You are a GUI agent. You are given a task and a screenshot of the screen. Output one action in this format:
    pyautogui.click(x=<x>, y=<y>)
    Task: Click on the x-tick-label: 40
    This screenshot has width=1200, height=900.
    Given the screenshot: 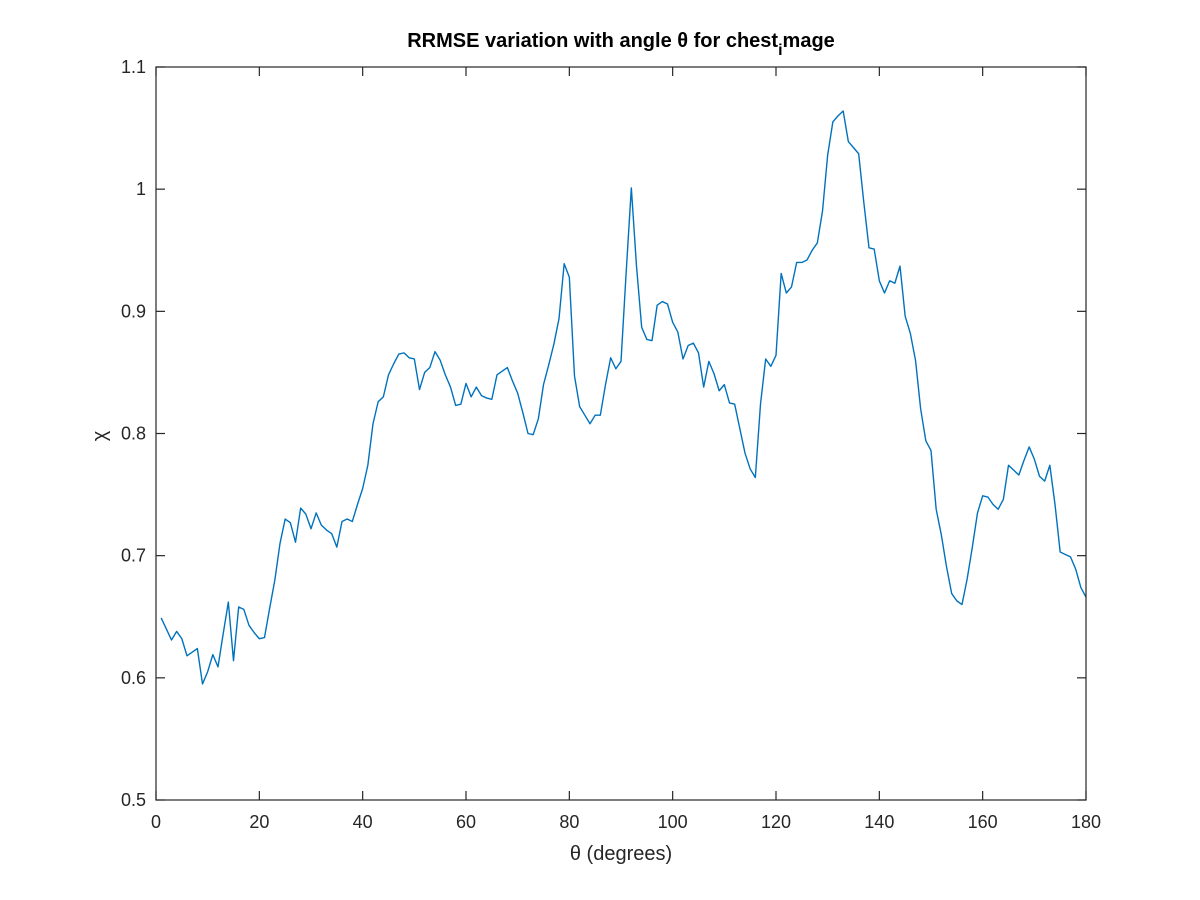 What is the action you would take?
    pyautogui.click(x=363, y=822)
    